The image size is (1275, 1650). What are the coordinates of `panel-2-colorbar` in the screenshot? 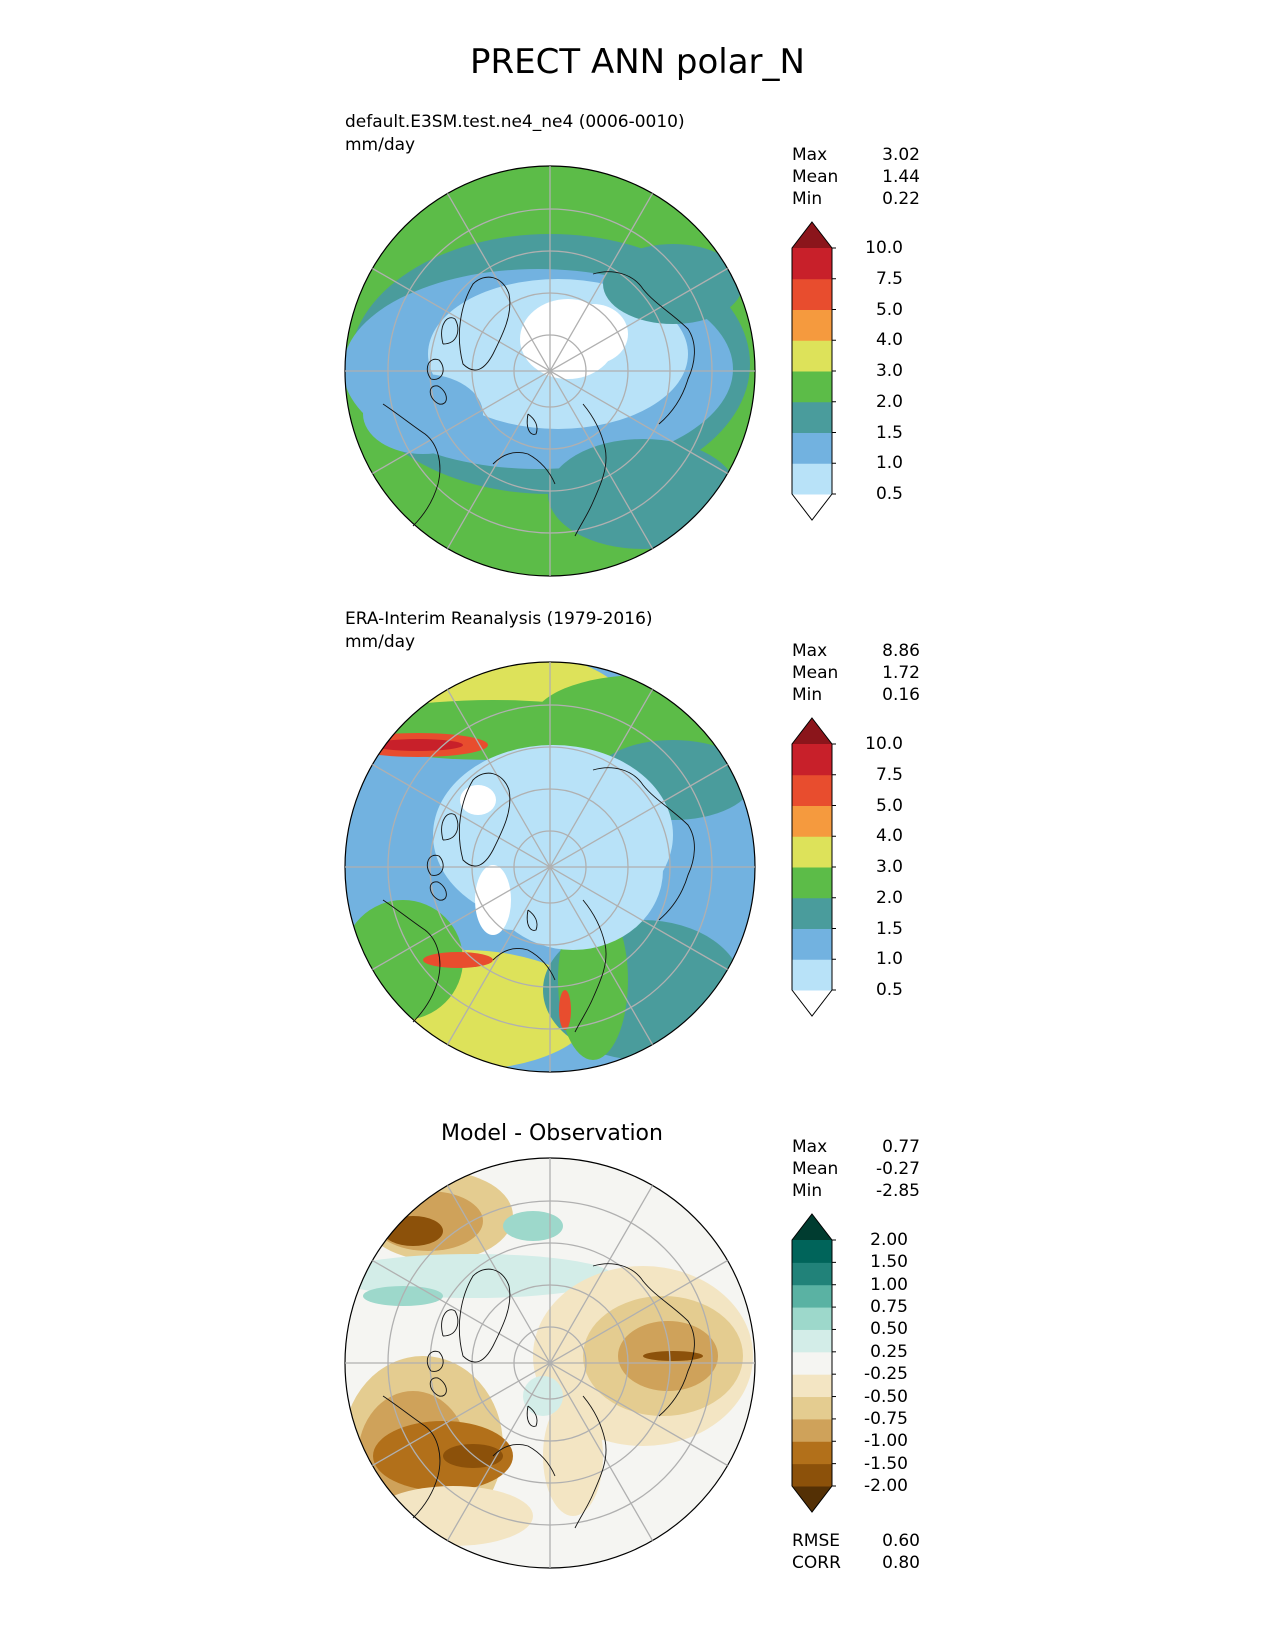 It's located at (813, 867).